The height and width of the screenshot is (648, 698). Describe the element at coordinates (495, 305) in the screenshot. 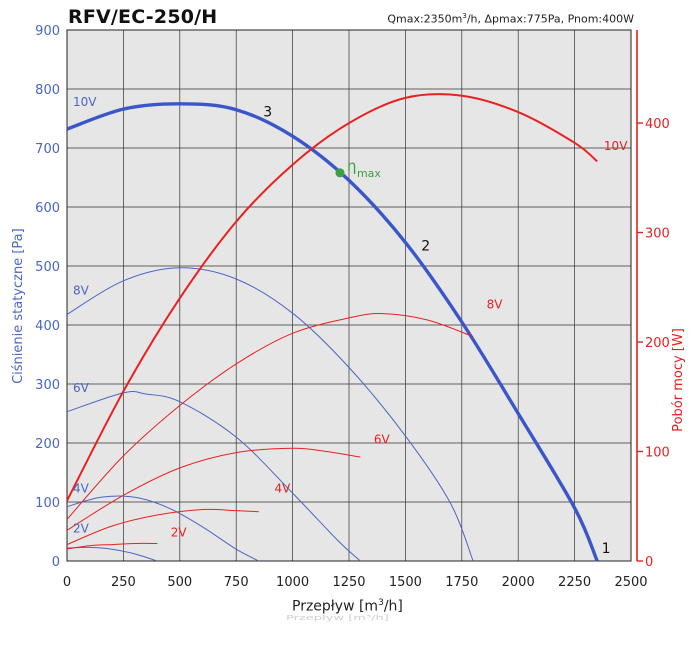

I see `power-curve-label: 8V` at that location.